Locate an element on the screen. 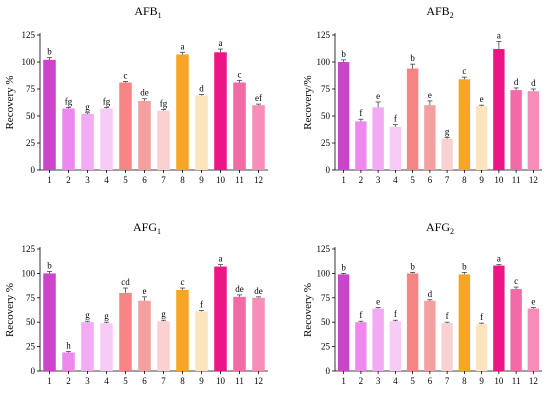  significance-letter-8: b is located at coordinates (464, 266).